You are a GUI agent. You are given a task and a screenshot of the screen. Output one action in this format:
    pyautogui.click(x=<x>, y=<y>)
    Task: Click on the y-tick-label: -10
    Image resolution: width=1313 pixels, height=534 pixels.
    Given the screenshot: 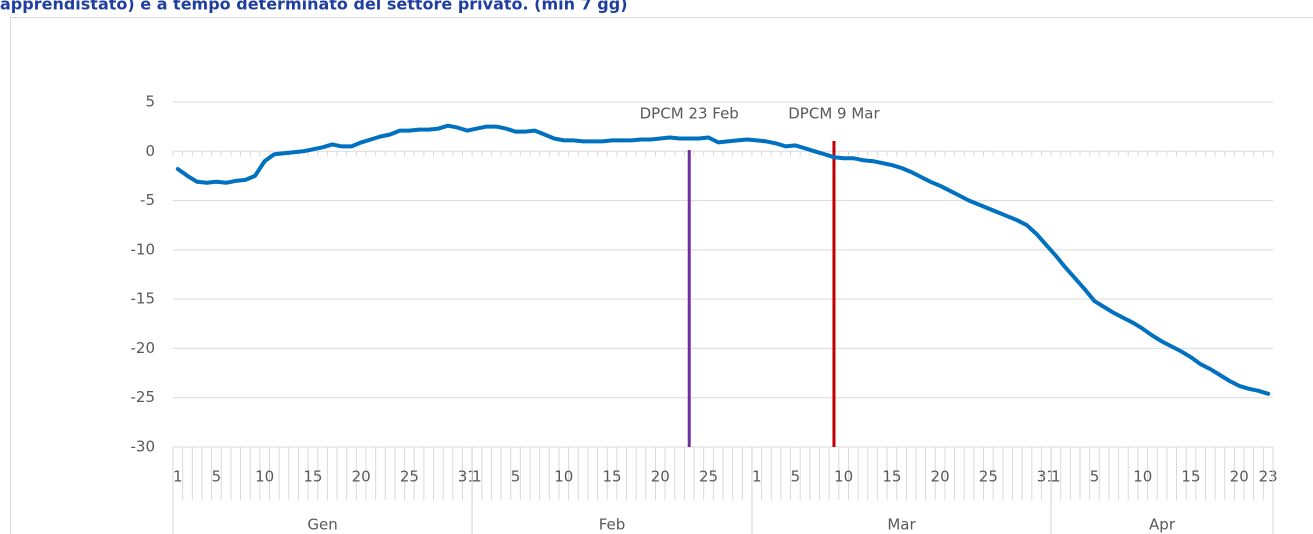 What is the action you would take?
    pyautogui.click(x=143, y=249)
    